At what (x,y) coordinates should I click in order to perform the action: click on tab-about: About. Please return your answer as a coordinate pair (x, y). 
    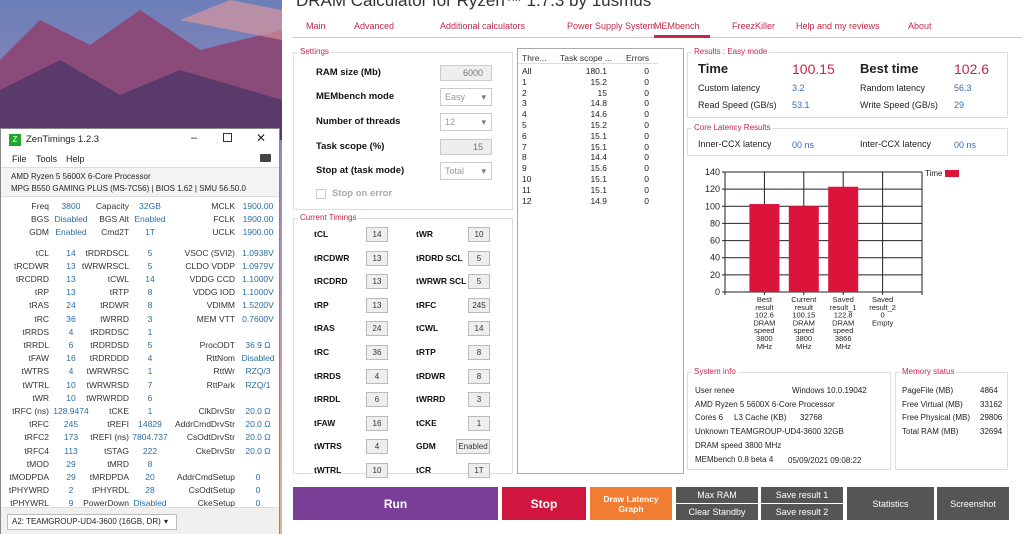
    Looking at the image, I should click on (920, 26).